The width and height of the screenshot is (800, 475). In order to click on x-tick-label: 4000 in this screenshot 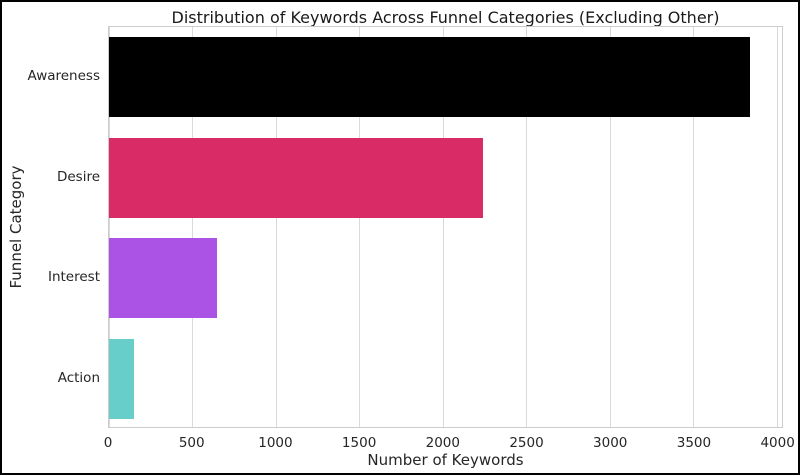, I will do `click(777, 443)`.